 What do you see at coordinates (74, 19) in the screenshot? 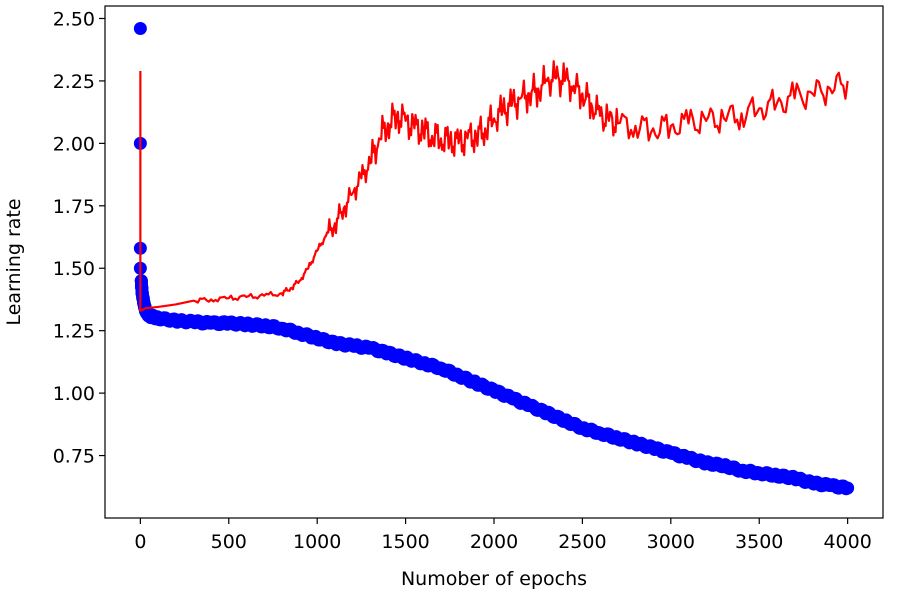
I see `y-tick-label: 2.50` at bounding box center [74, 19].